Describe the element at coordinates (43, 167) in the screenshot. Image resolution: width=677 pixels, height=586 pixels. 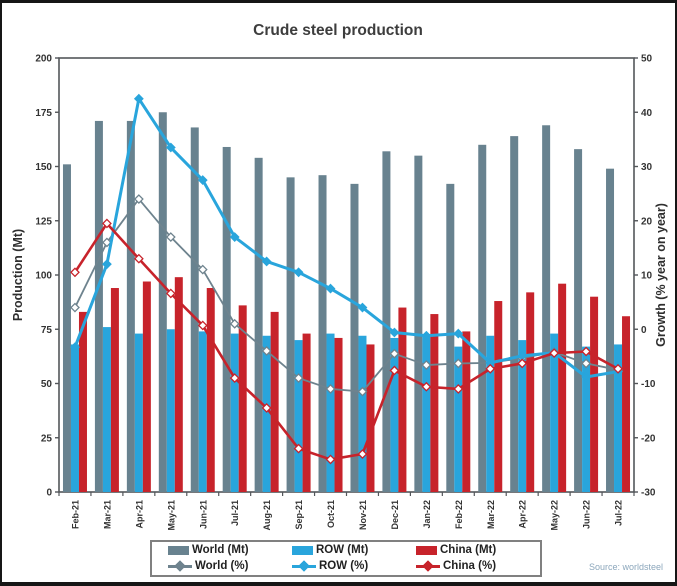
I see `left-axis-tick-label: 150` at that location.